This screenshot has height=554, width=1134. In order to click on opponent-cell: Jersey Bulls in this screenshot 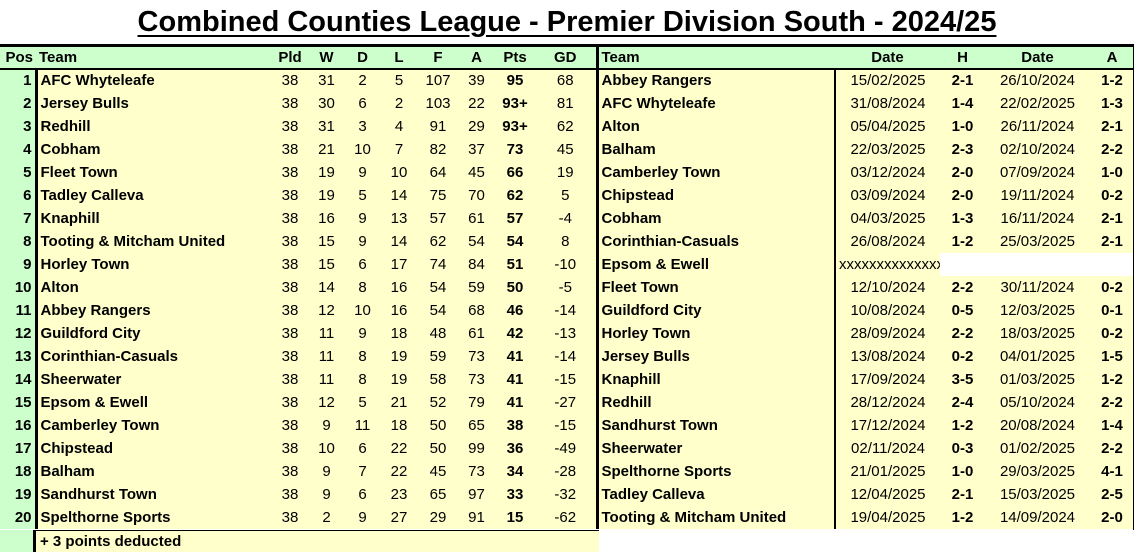, I will do `click(715, 356)`.